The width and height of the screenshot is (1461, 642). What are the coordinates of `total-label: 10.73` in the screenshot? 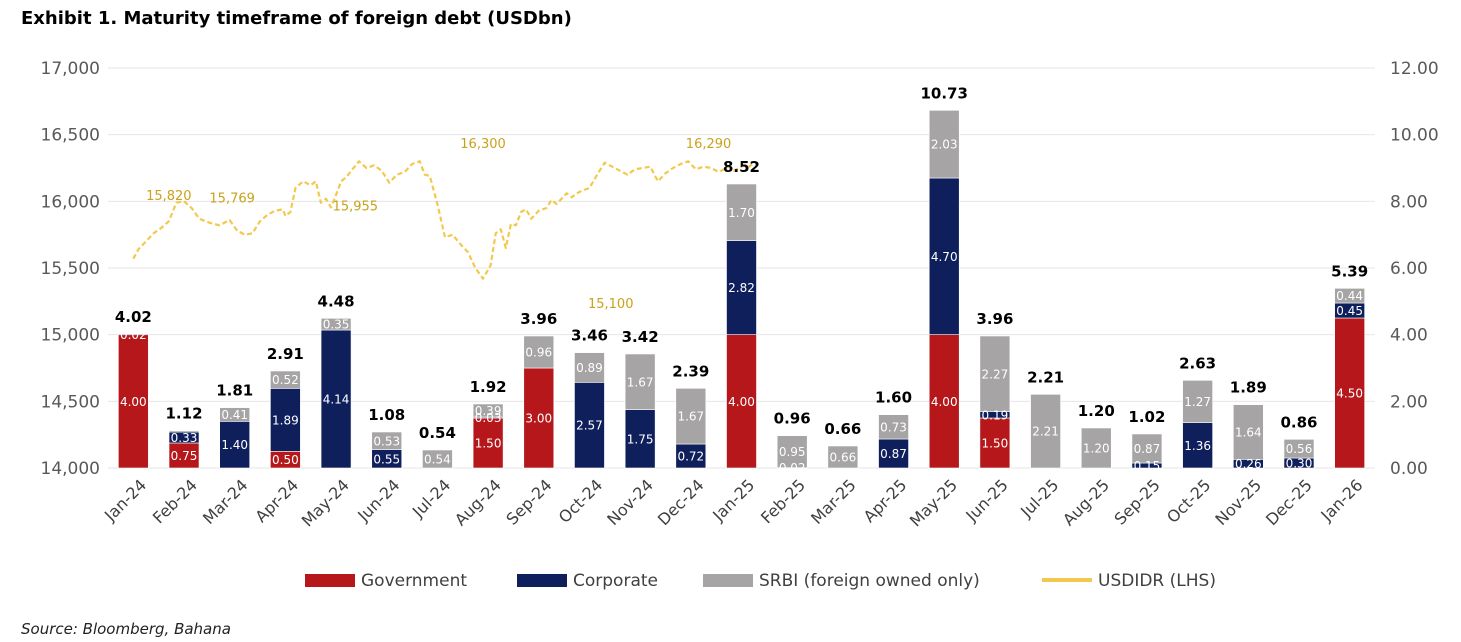 It's located at (943, 93).